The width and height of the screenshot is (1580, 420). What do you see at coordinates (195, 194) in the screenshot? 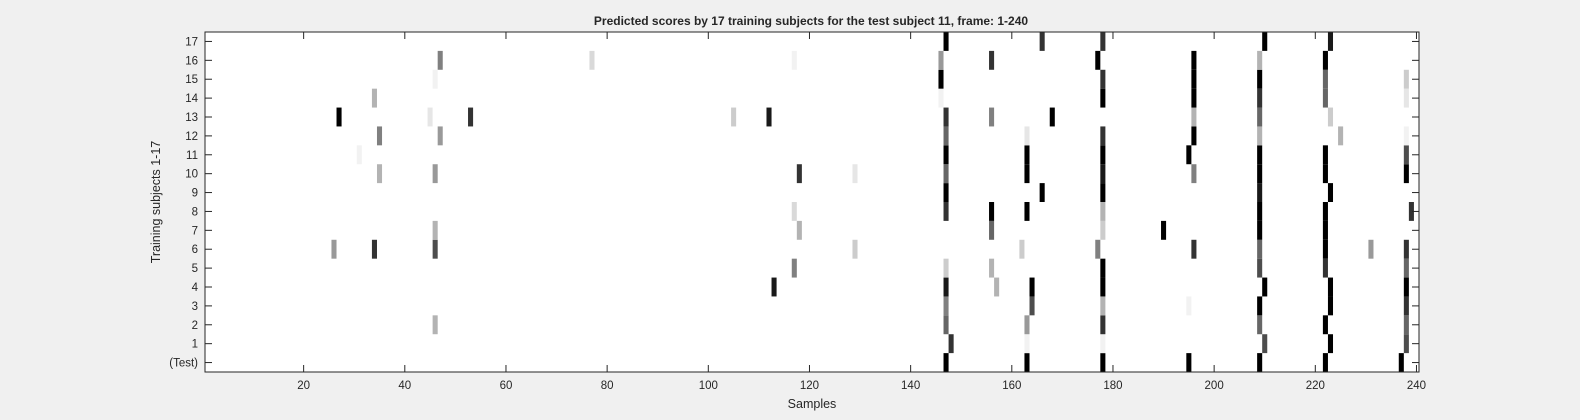
I see `y-tick-label: 9` at bounding box center [195, 194].